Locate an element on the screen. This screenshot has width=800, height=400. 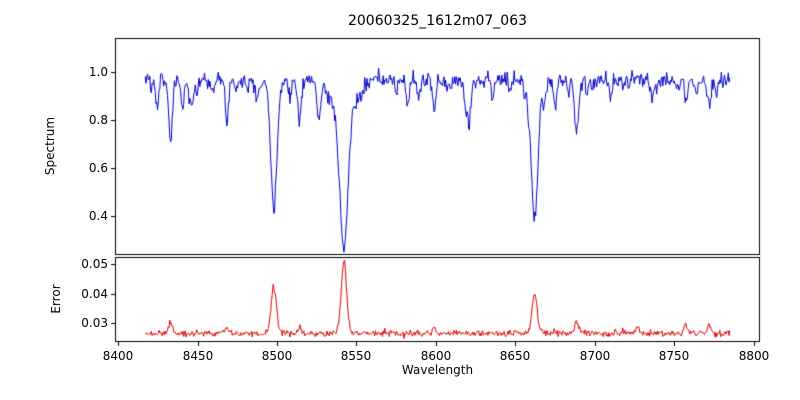
x-tick-label: 8800 is located at coordinates (754, 356).